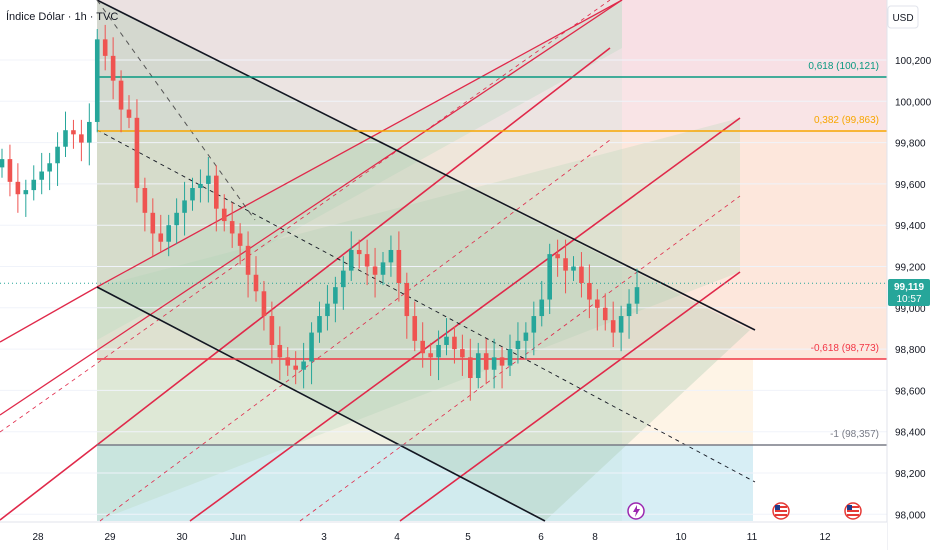 The height and width of the screenshot is (550, 932). Describe the element at coordinates (913, 102) in the screenshot. I see `y-tick-label: 100,000` at that location.